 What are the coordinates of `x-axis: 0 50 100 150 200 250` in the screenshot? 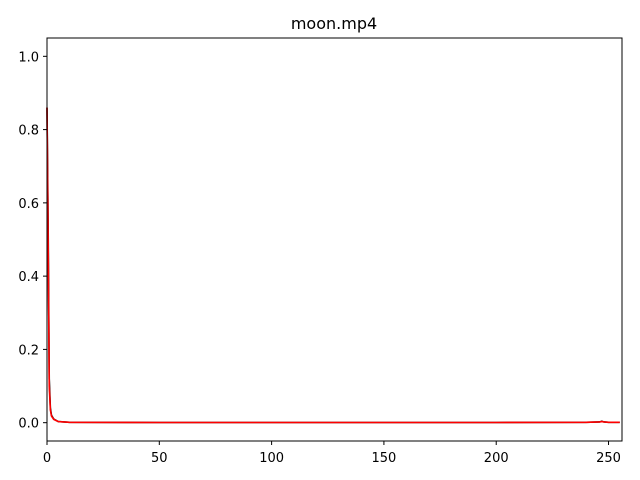 It's located at (332, 453).